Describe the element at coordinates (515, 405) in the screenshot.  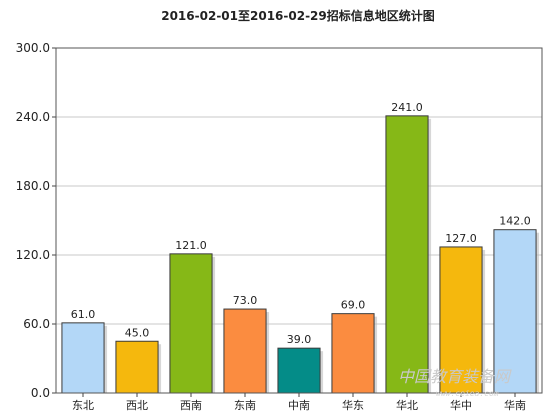
I see `x-tick-label: 华南` at that location.